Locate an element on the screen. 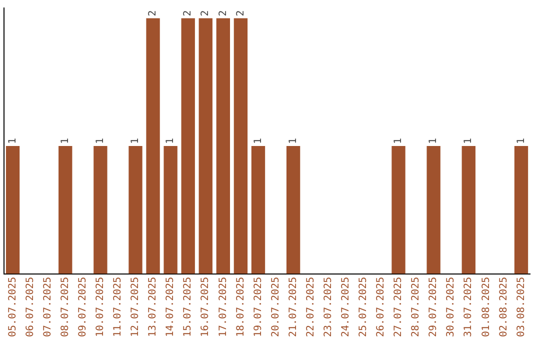 This screenshot has width=540, height=340. x-tick-label: 27.07.2025 is located at coordinates (398, 307).